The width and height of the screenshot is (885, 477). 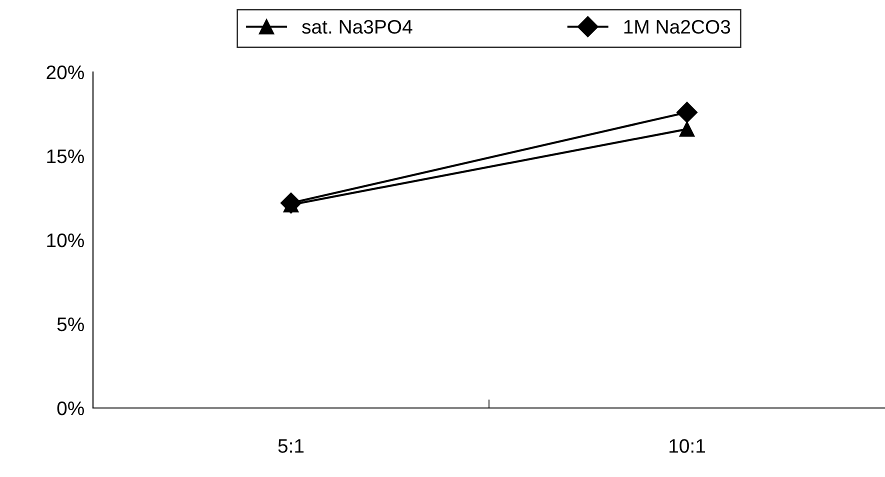 I want to click on y-tick-label: 10%, so click(x=65, y=240).